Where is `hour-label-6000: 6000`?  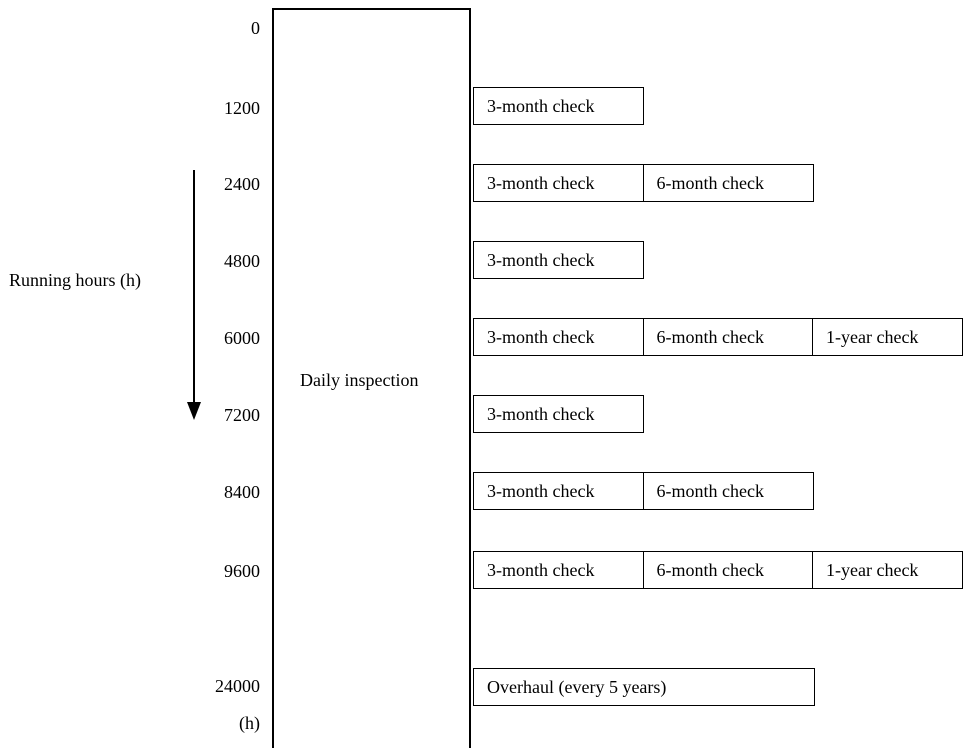 hour-label-6000: 6000 is located at coordinates (242, 338).